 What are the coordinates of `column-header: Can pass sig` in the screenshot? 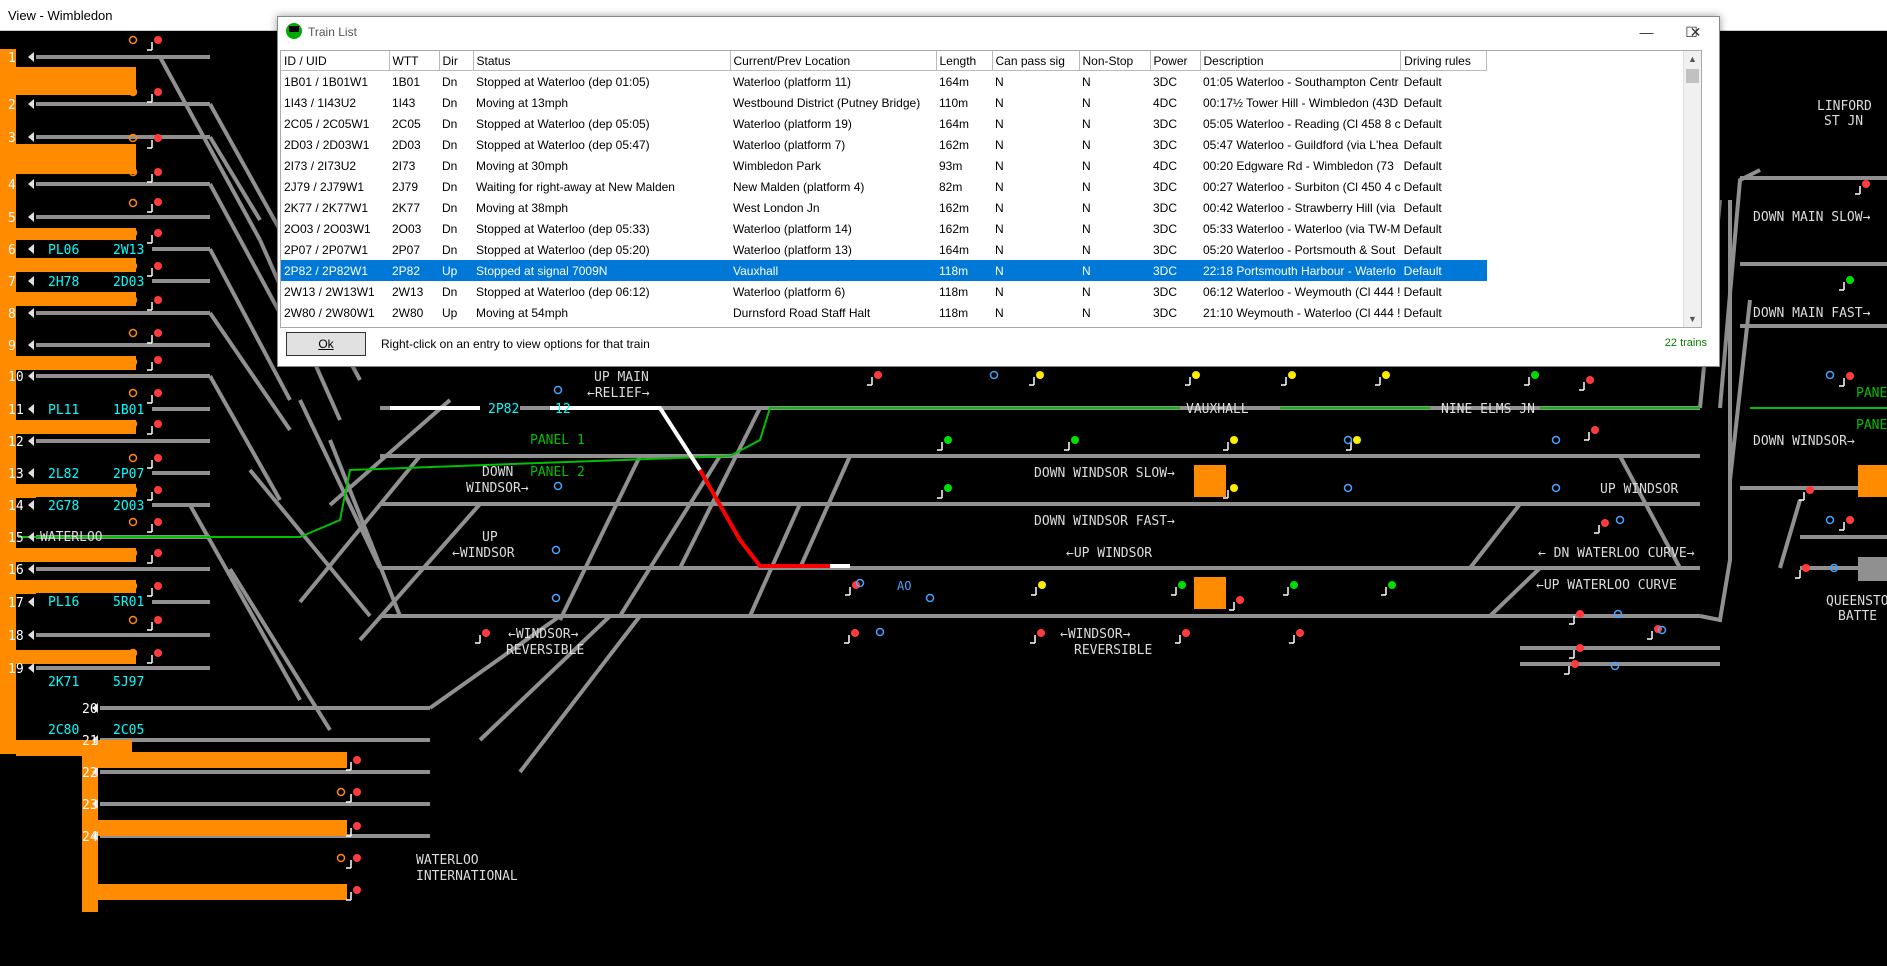 It's located at (1036, 61).